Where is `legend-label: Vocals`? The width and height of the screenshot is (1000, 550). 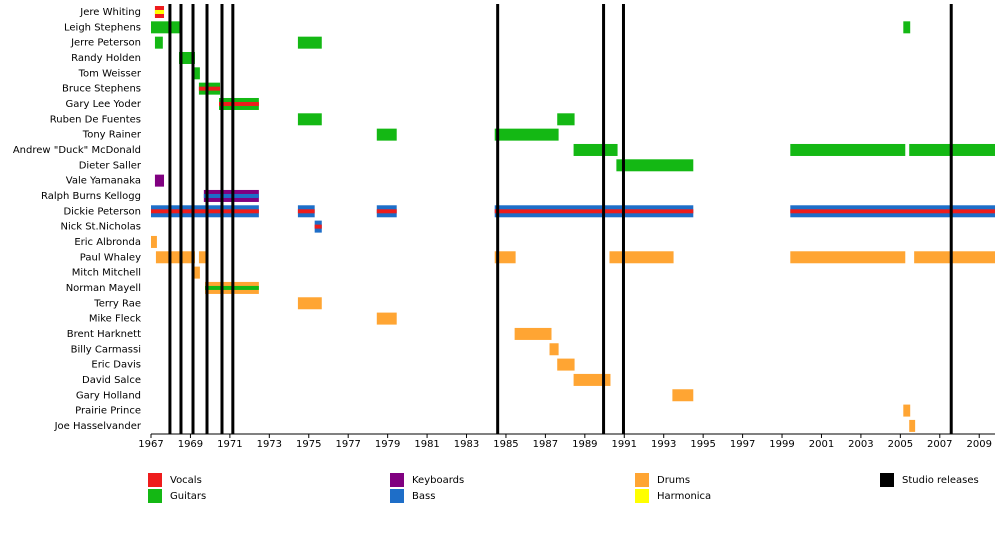 legend-label: Vocals is located at coordinates (186, 480).